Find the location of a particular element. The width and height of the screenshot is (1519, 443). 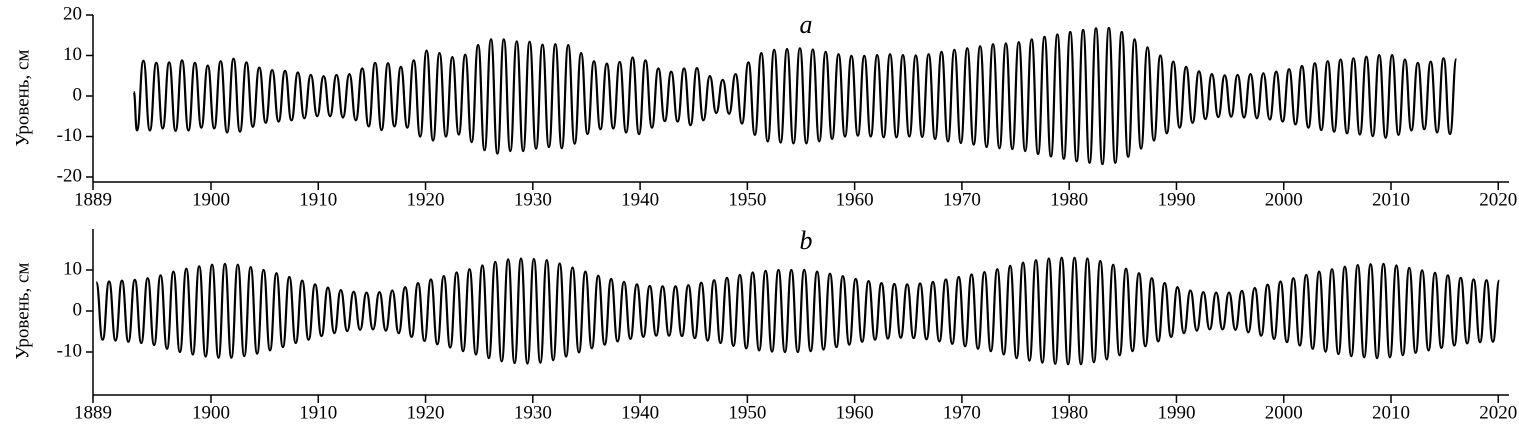

y-tick-label: -20 is located at coordinates (69, 175).